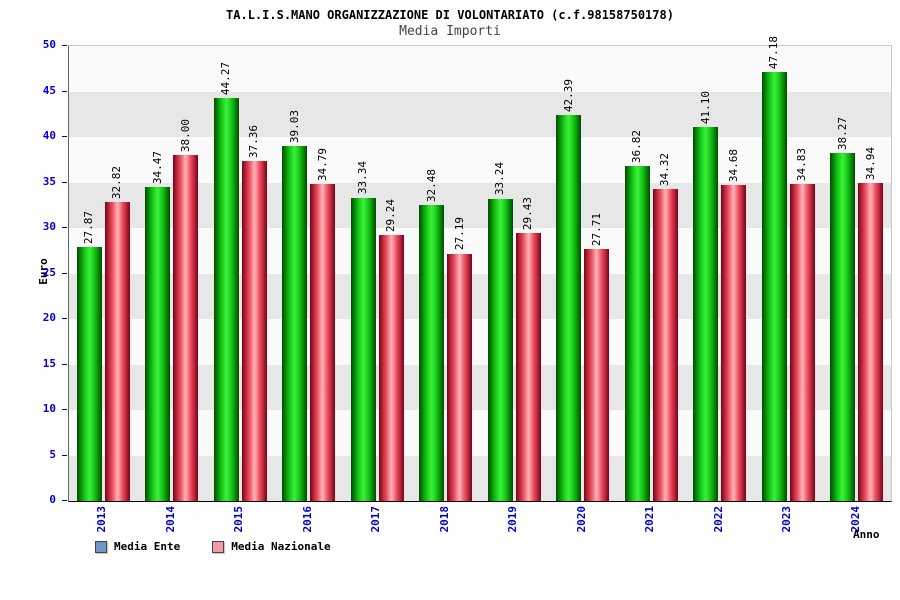 This screenshot has height=600, width=900. I want to click on x-category-label: 2018, so click(444, 519).